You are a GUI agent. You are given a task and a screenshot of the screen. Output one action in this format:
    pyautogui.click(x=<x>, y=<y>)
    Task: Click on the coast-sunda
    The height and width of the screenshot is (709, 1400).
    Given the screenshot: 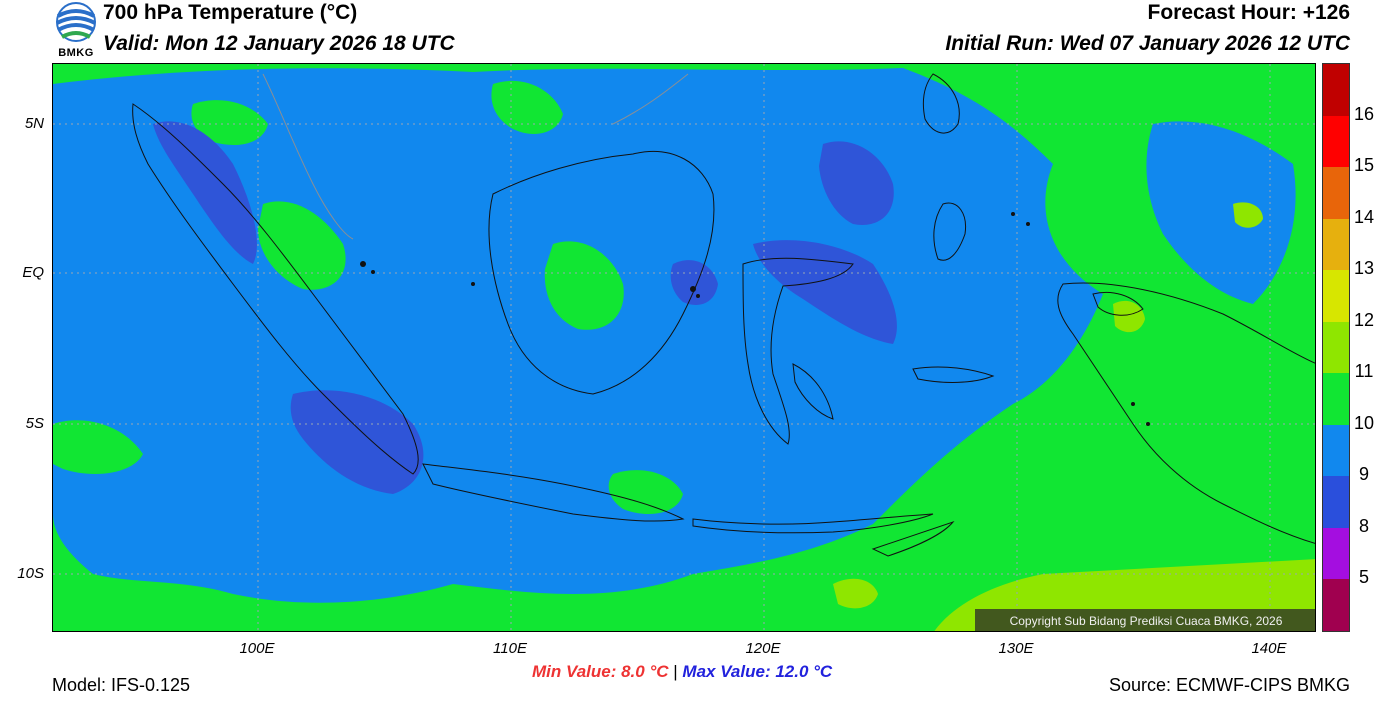 What is the action you would take?
    pyautogui.click(x=813, y=523)
    